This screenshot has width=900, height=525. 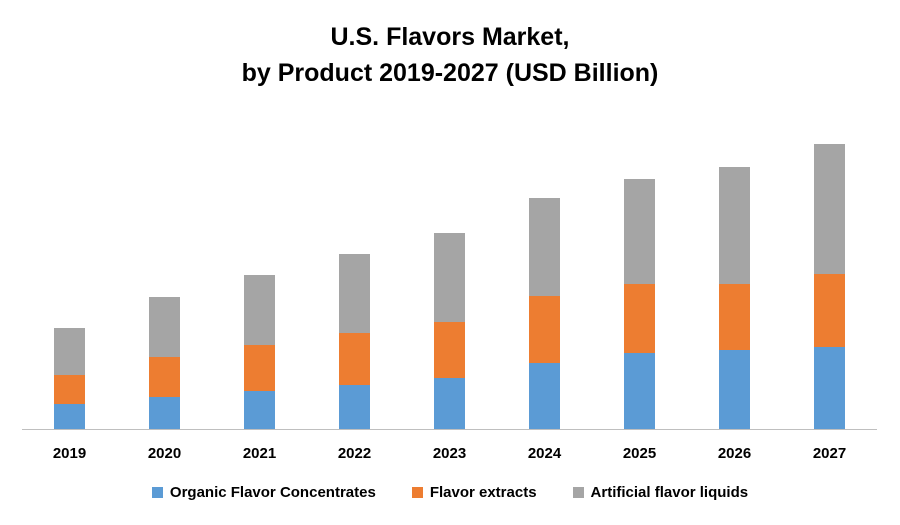 What do you see at coordinates (259, 410) in the screenshot?
I see `bar-segment-organic-flavor-concentrates-2021` at bounding box center [259, 410].